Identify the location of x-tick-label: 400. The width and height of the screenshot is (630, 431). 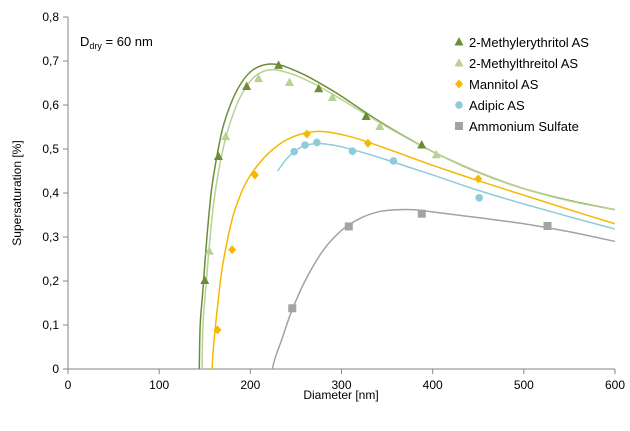
(433, 385).